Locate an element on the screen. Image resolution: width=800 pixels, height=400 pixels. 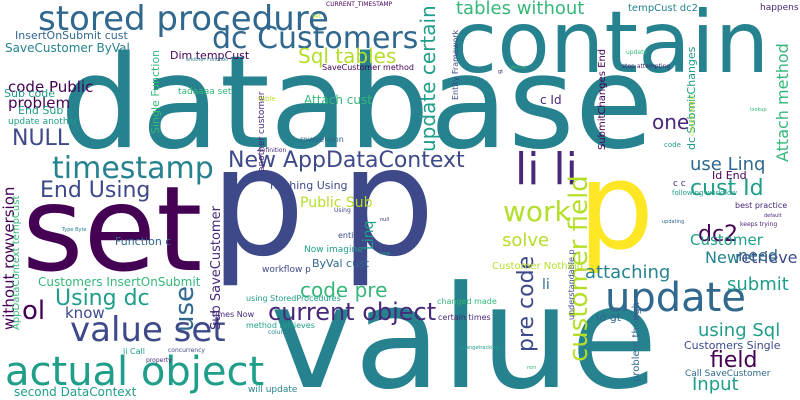
word-contain: contain is located at coordinates (610, 46).